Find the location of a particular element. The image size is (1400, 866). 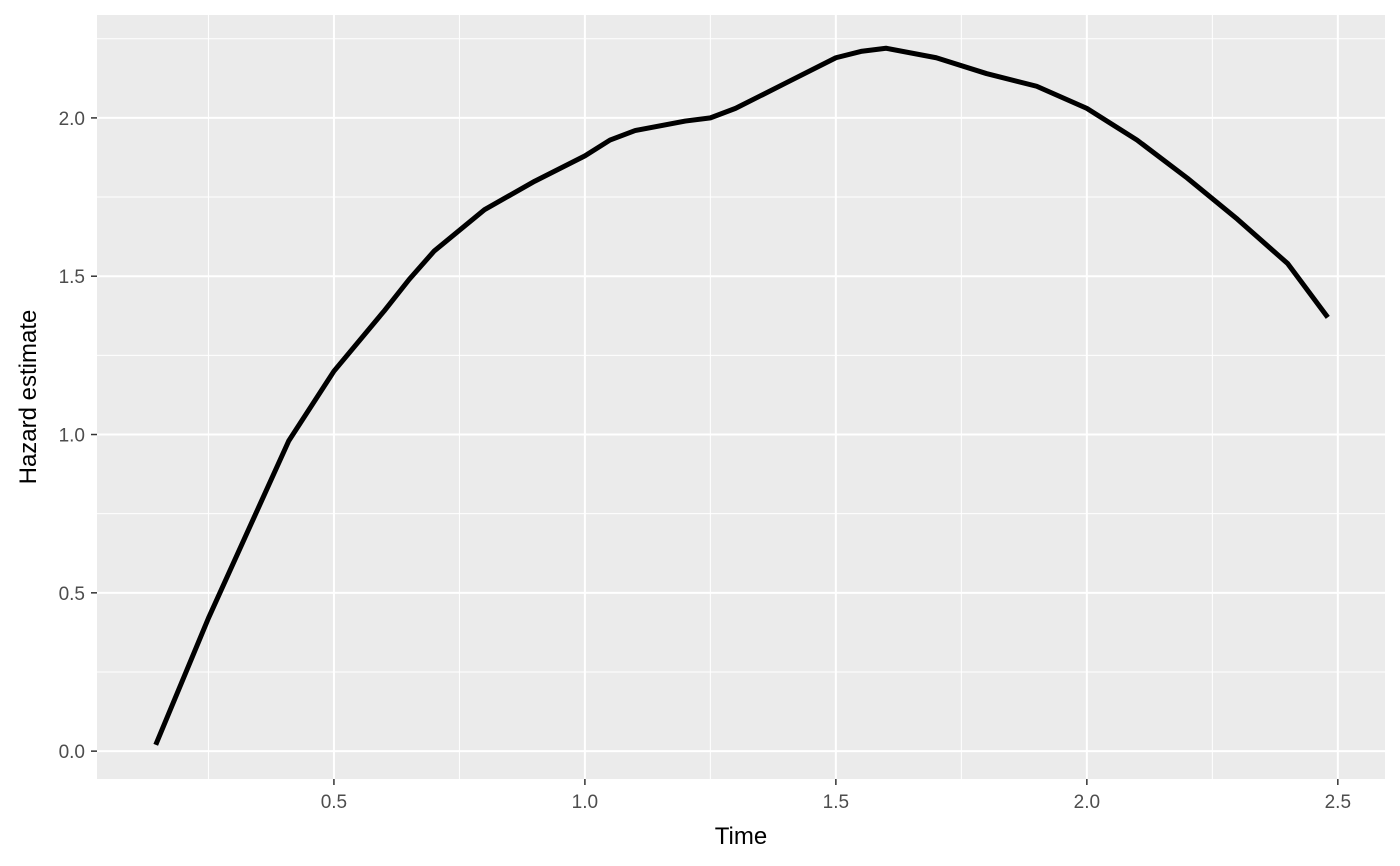

x-tick-label: 2.5 is located at coordinates (1338, 802).